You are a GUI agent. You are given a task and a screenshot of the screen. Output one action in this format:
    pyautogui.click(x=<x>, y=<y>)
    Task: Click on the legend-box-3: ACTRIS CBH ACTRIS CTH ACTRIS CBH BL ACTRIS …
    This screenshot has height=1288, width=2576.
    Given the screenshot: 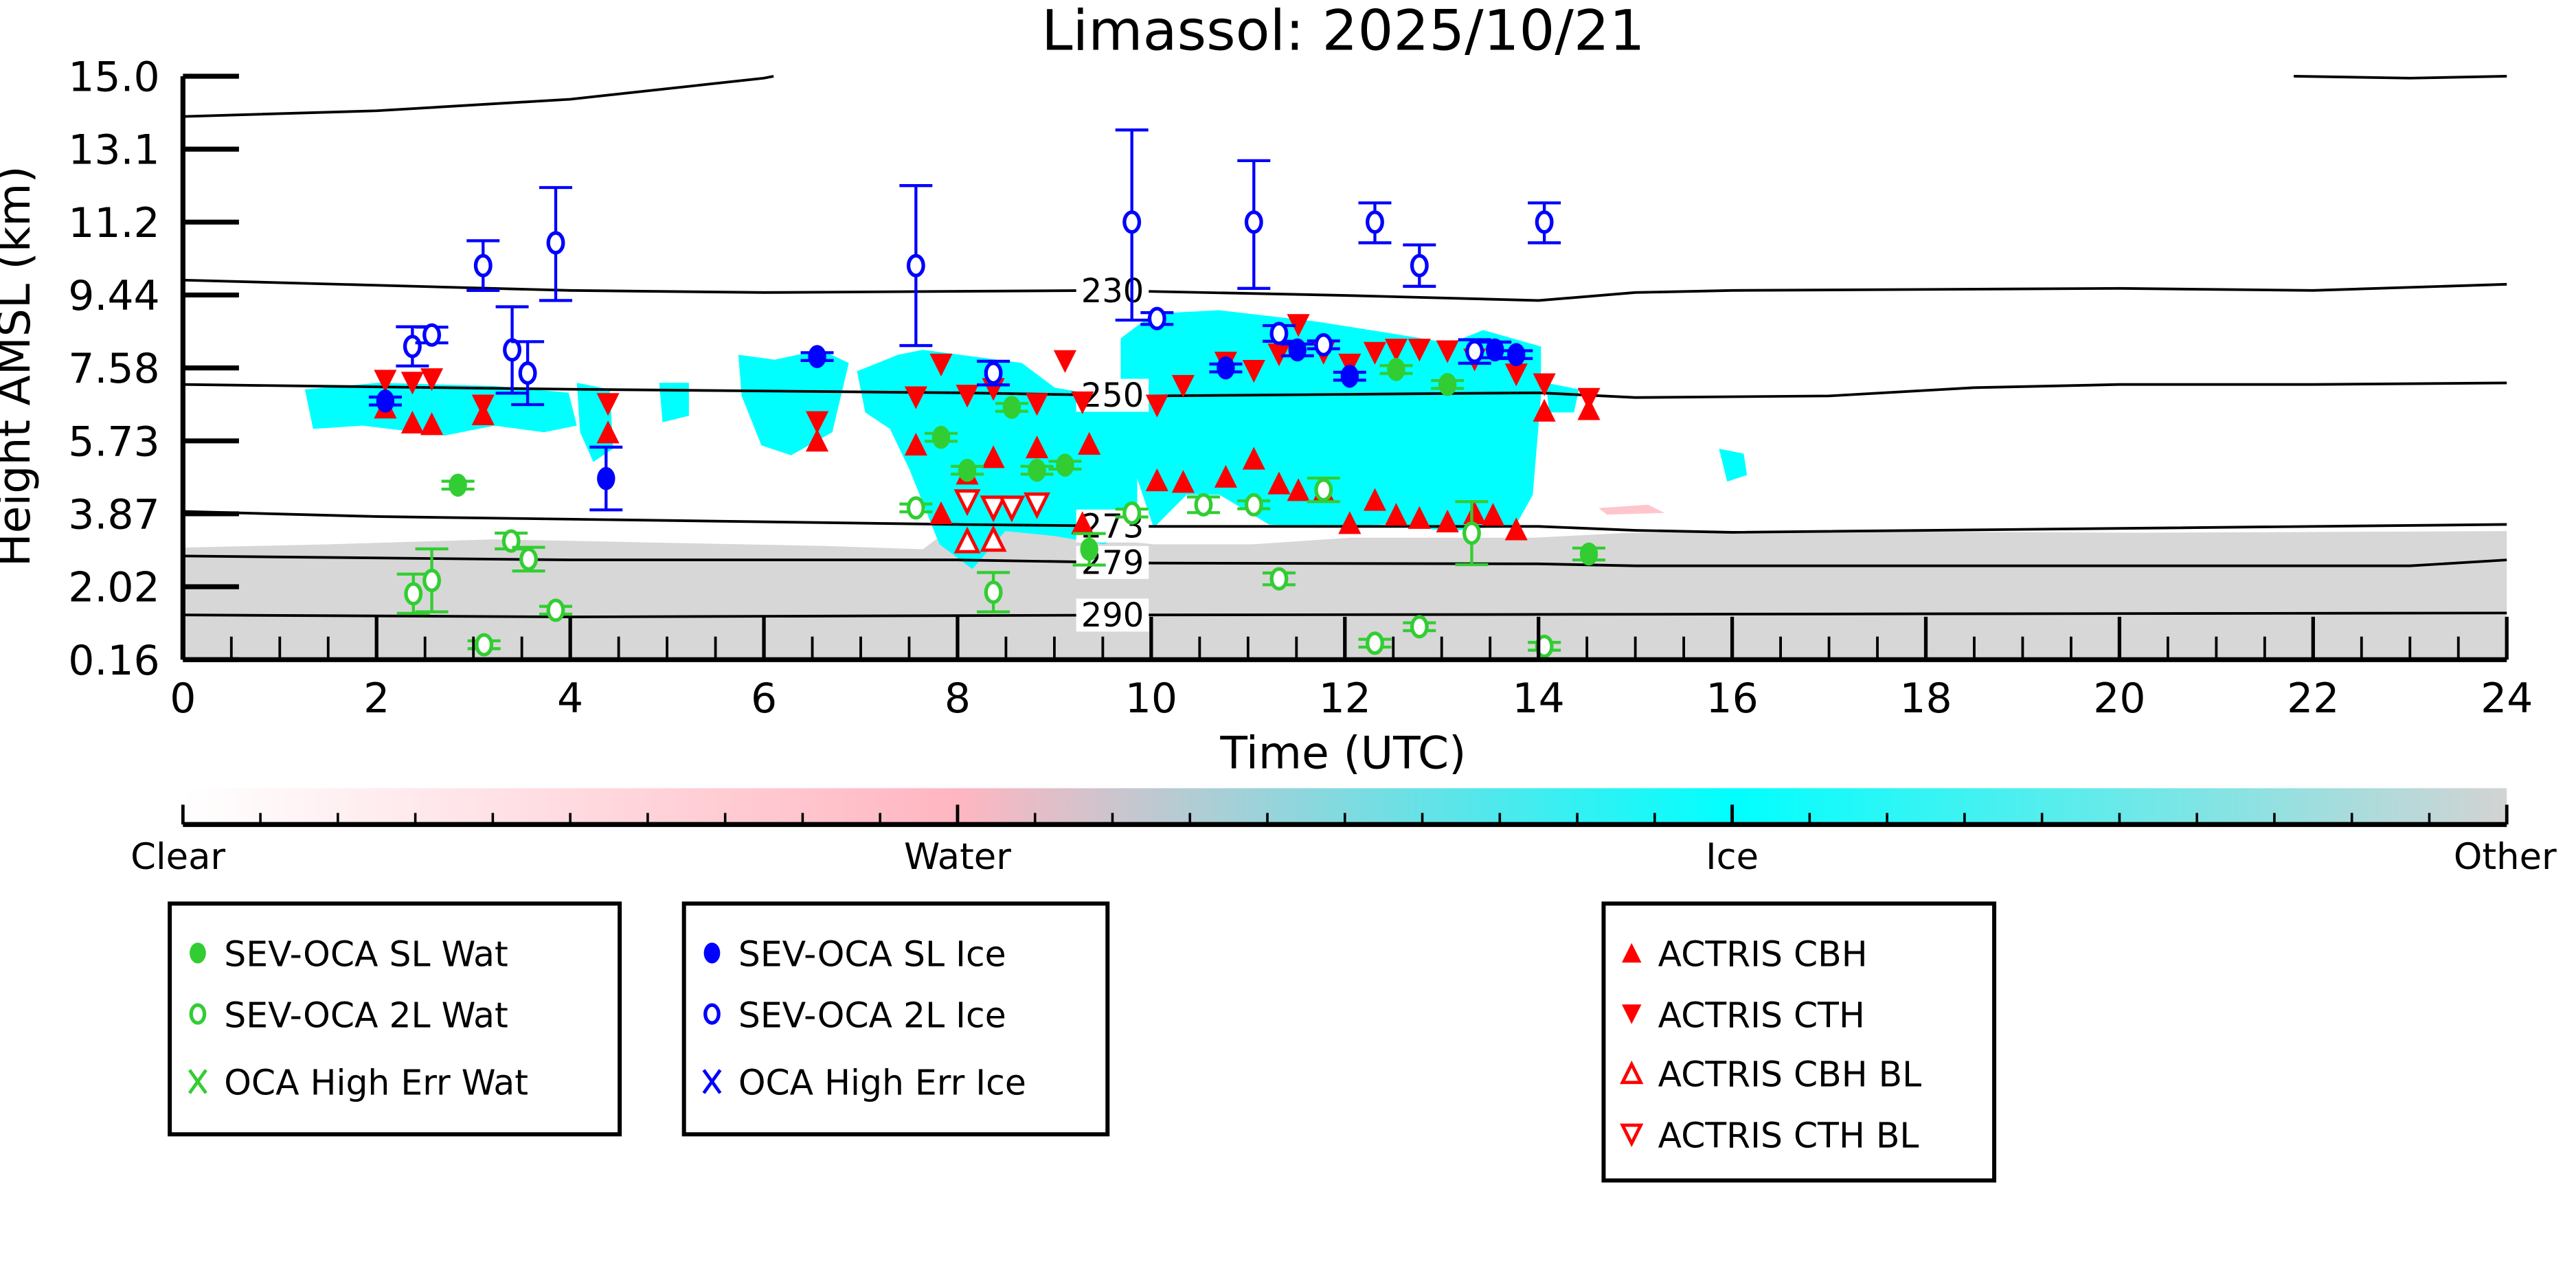 What is the action you would take?
    pyautogui.click(x=1799, y=1042)
    